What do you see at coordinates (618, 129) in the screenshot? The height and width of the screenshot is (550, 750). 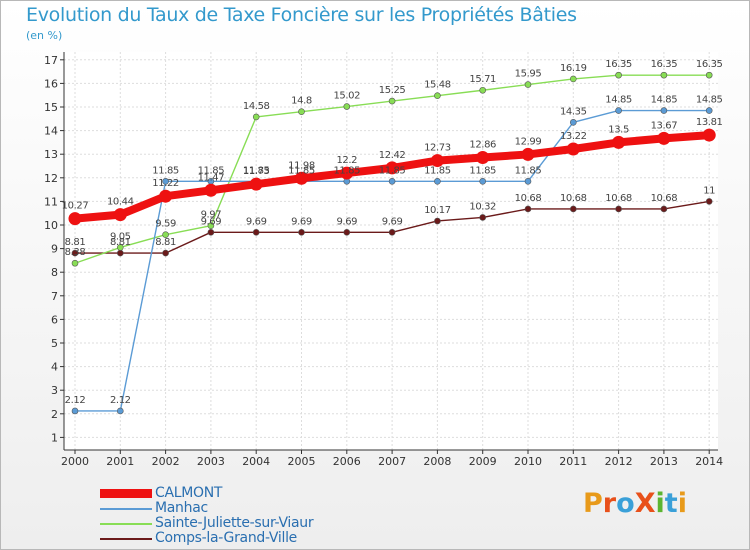 I see `data-label-calmont: 13.5` at bounding box center [618, 129].